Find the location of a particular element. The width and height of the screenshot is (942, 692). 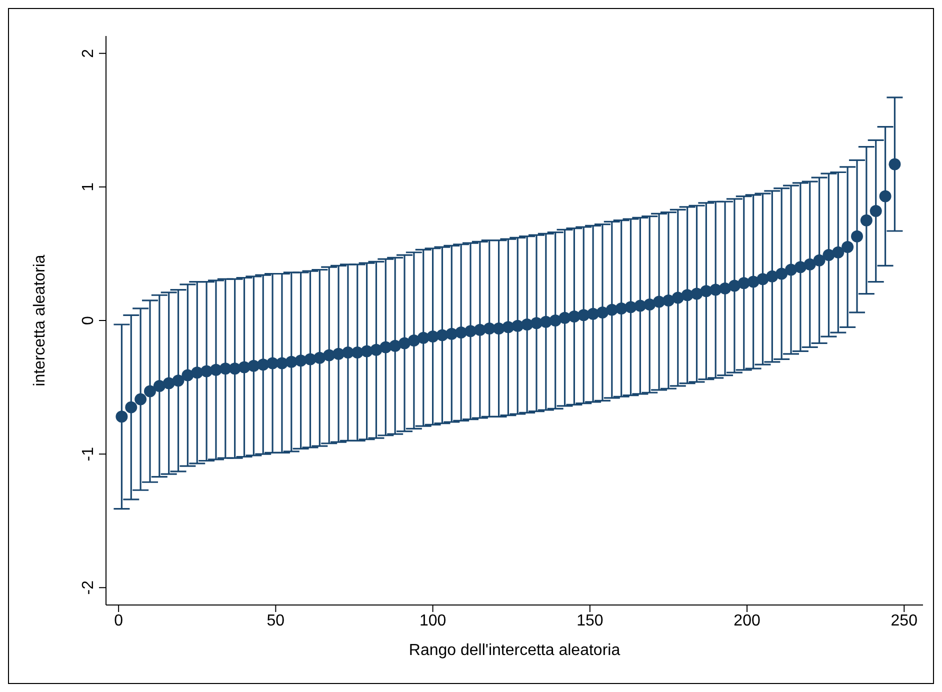

y-tick-label: -1 is located at coordinates (88, 454).